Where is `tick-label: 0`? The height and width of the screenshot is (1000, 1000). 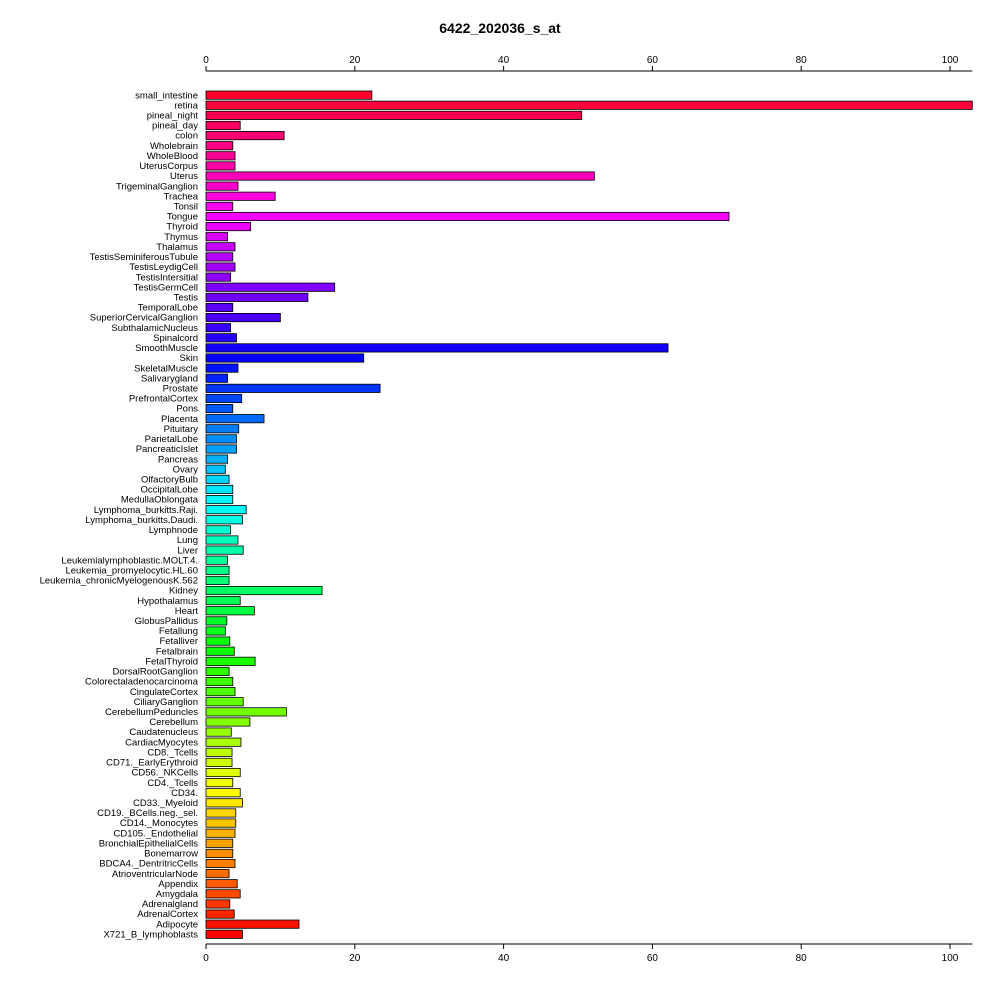
tick-label: 0 is located at coordinates (206, 958).